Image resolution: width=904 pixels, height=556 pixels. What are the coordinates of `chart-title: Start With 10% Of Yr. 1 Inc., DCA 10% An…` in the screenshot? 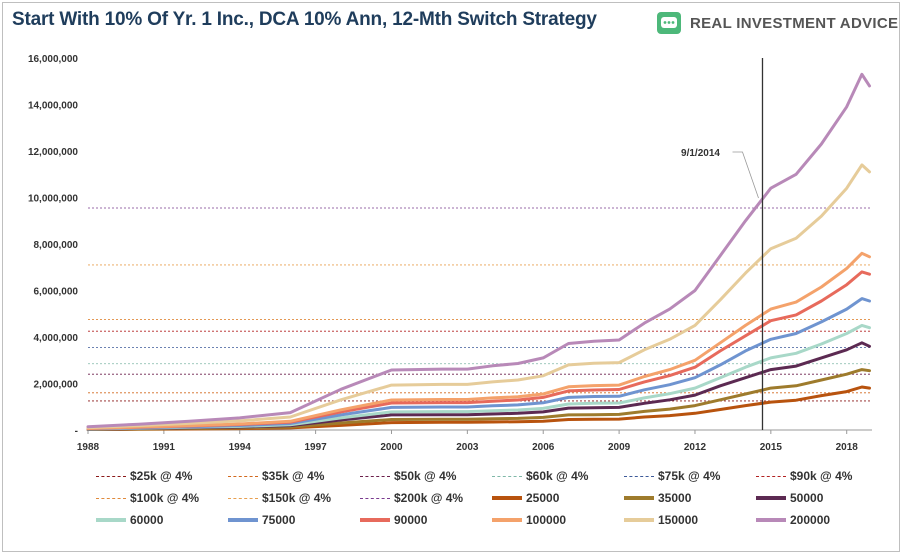 It's located at (304, 19).